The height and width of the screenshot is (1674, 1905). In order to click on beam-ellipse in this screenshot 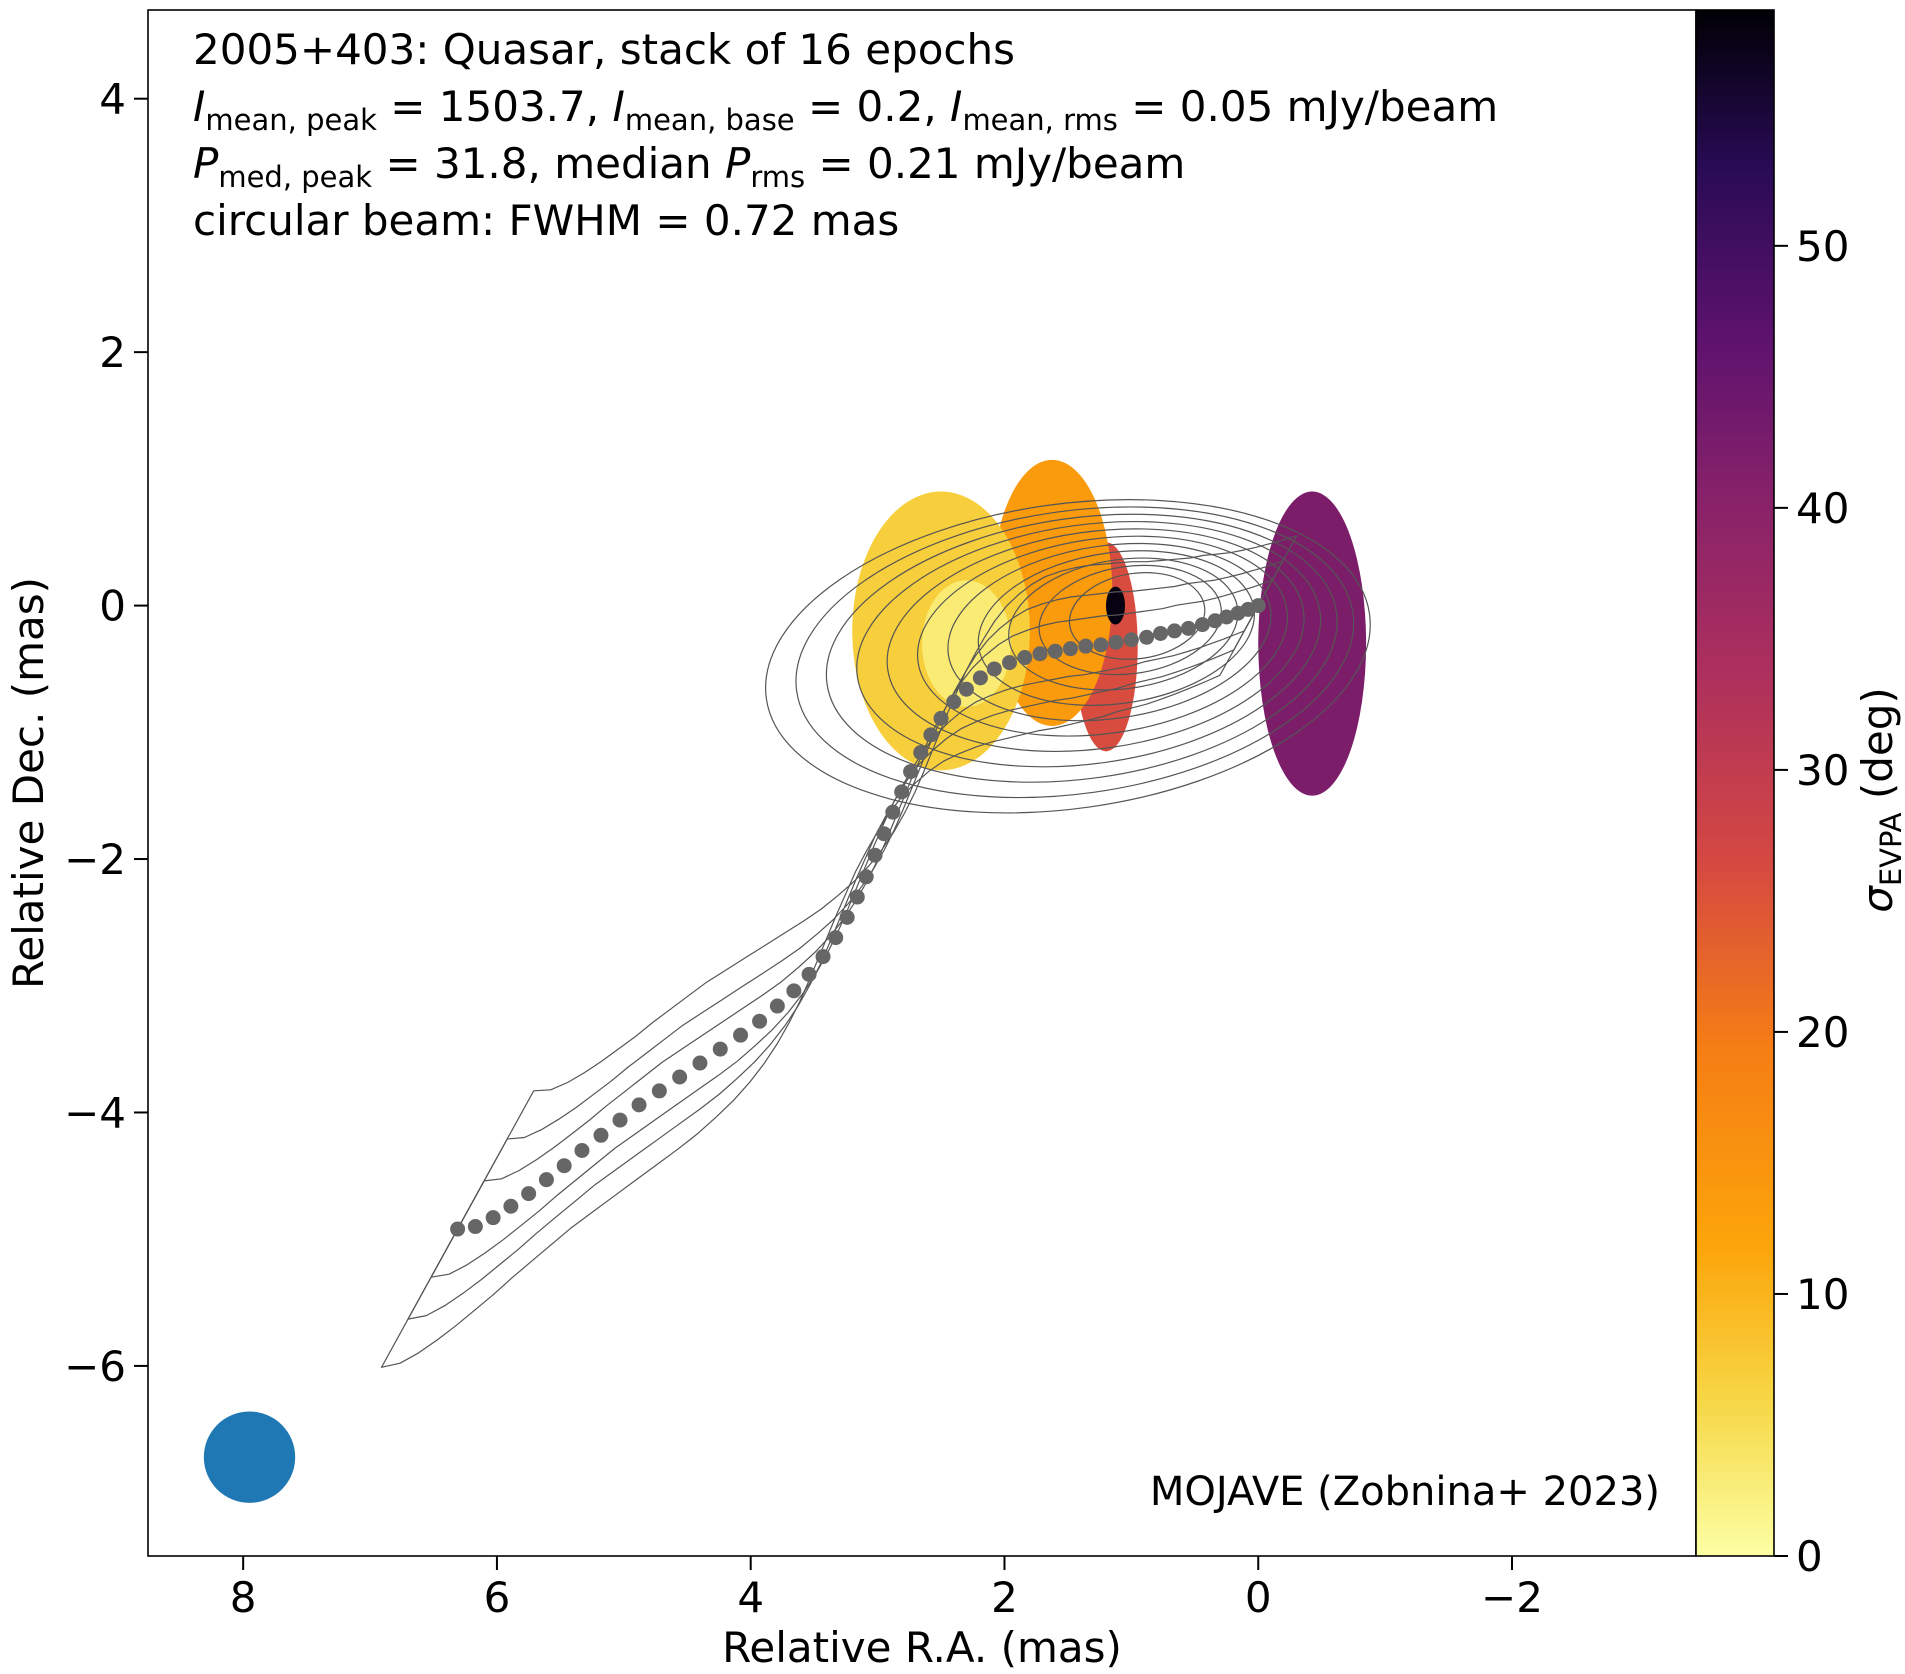, I will do `click(249, 1457)`.